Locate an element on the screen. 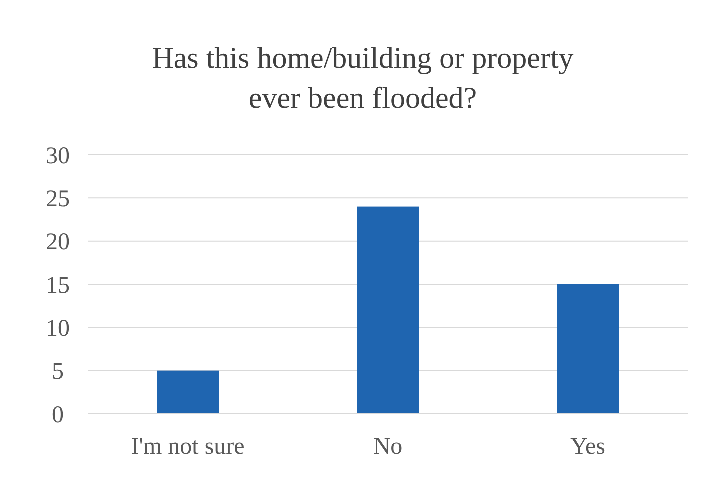 This screenshot has width=706, height=478. x-tick-label: No is located at coordinates (388, 447).